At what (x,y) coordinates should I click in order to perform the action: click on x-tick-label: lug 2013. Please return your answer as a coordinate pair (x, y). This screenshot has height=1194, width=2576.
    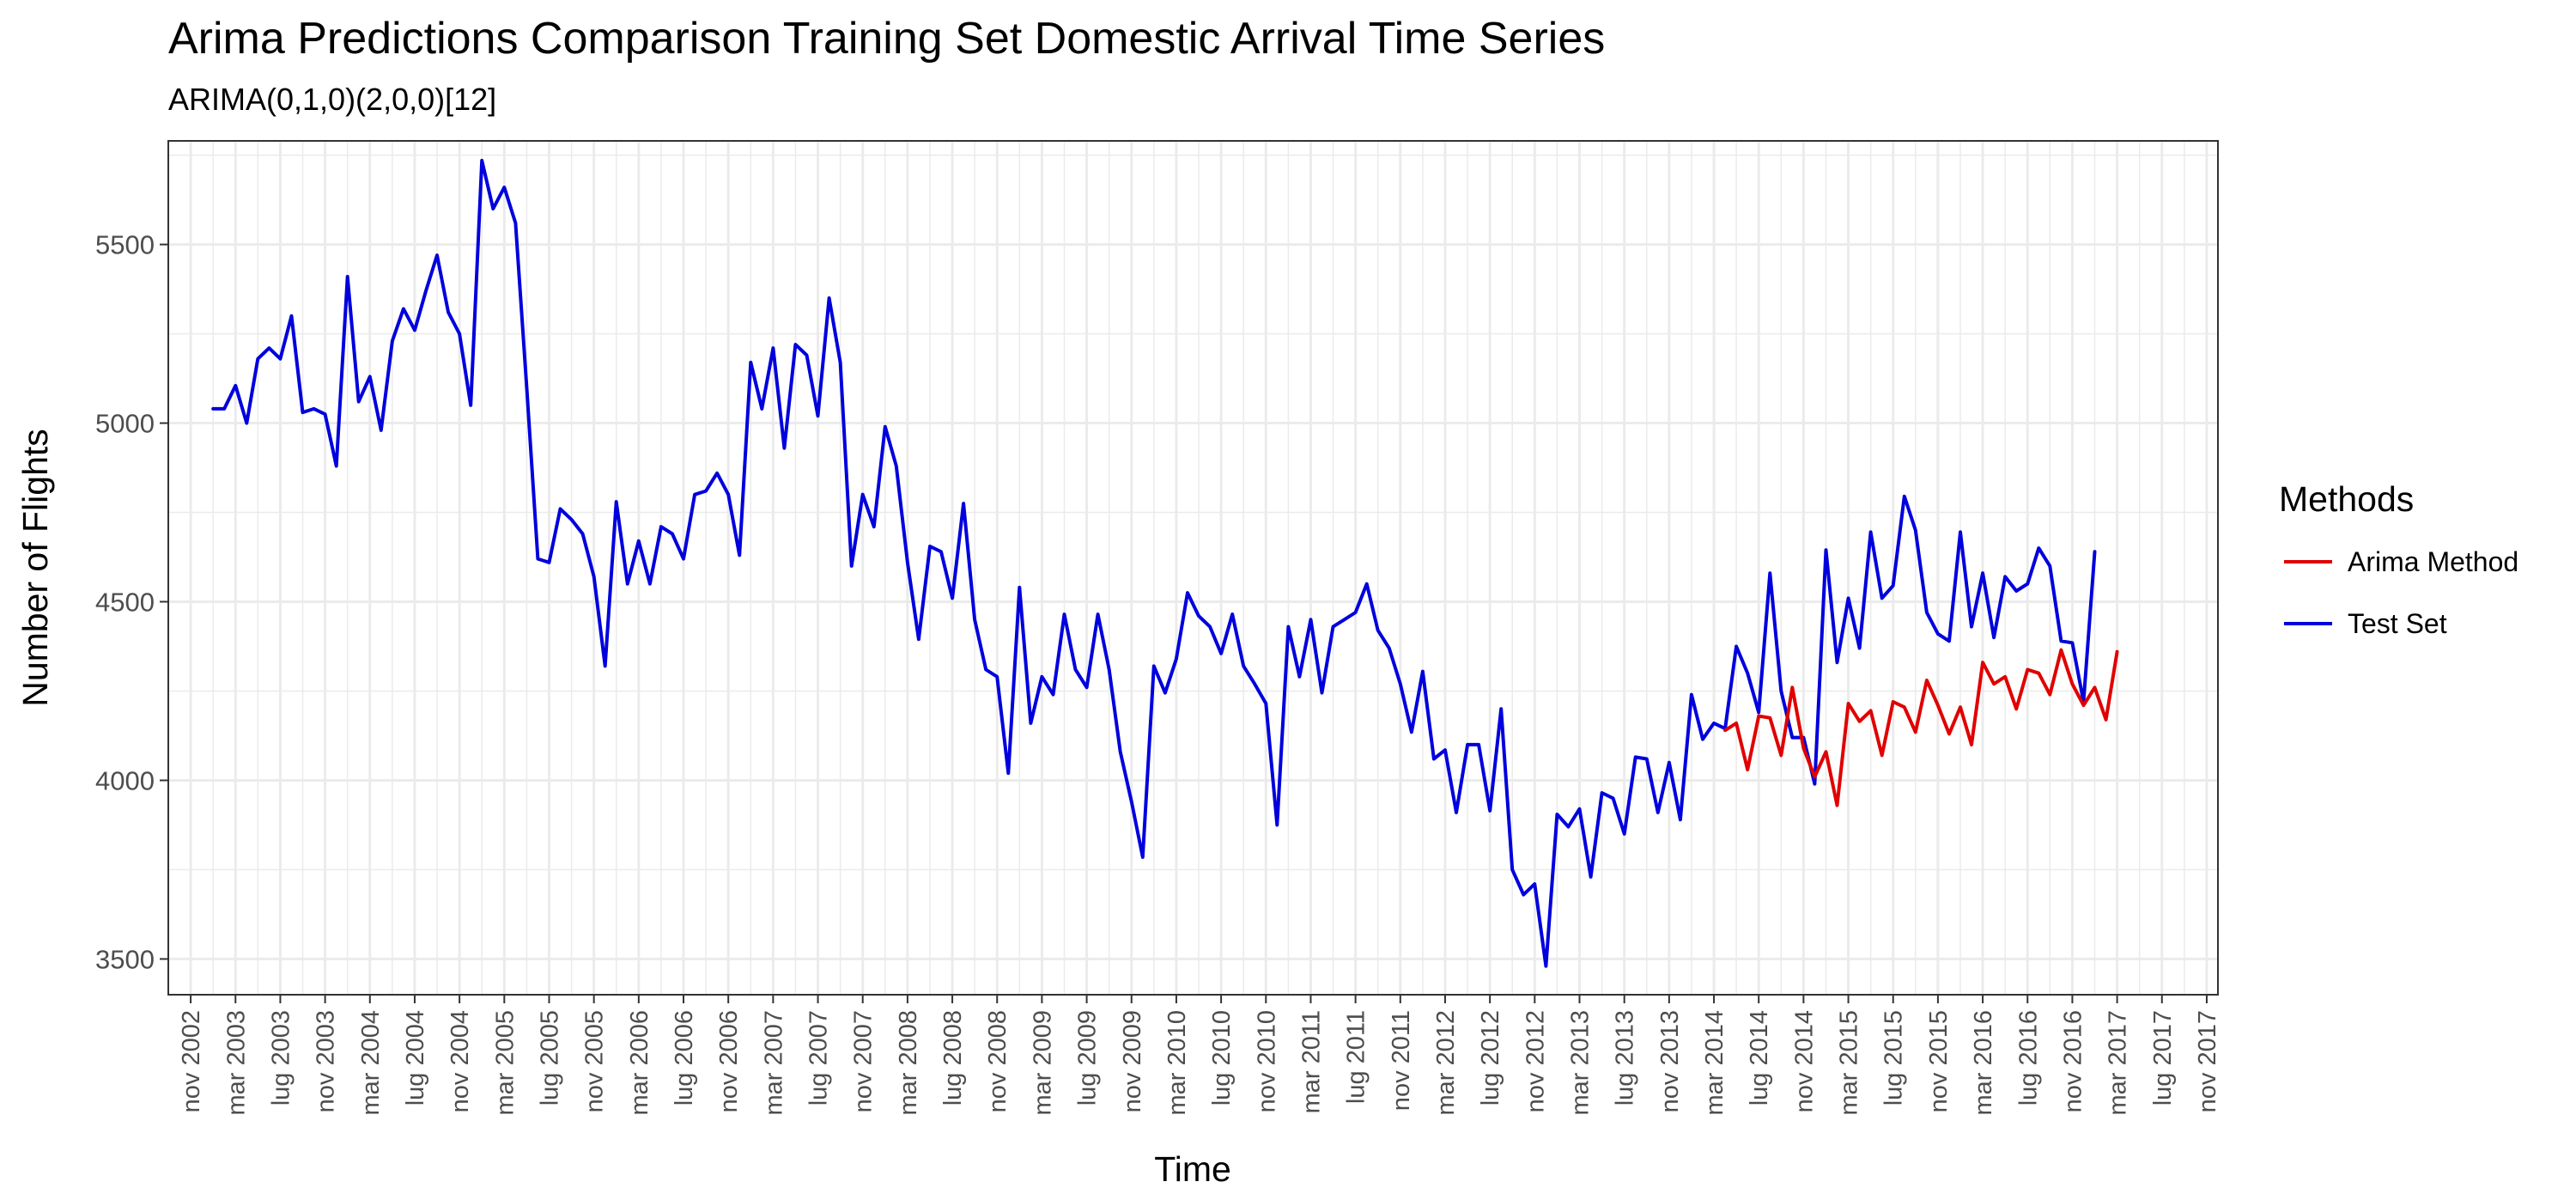
    Looking at the image, I should click on (1625, 1058).